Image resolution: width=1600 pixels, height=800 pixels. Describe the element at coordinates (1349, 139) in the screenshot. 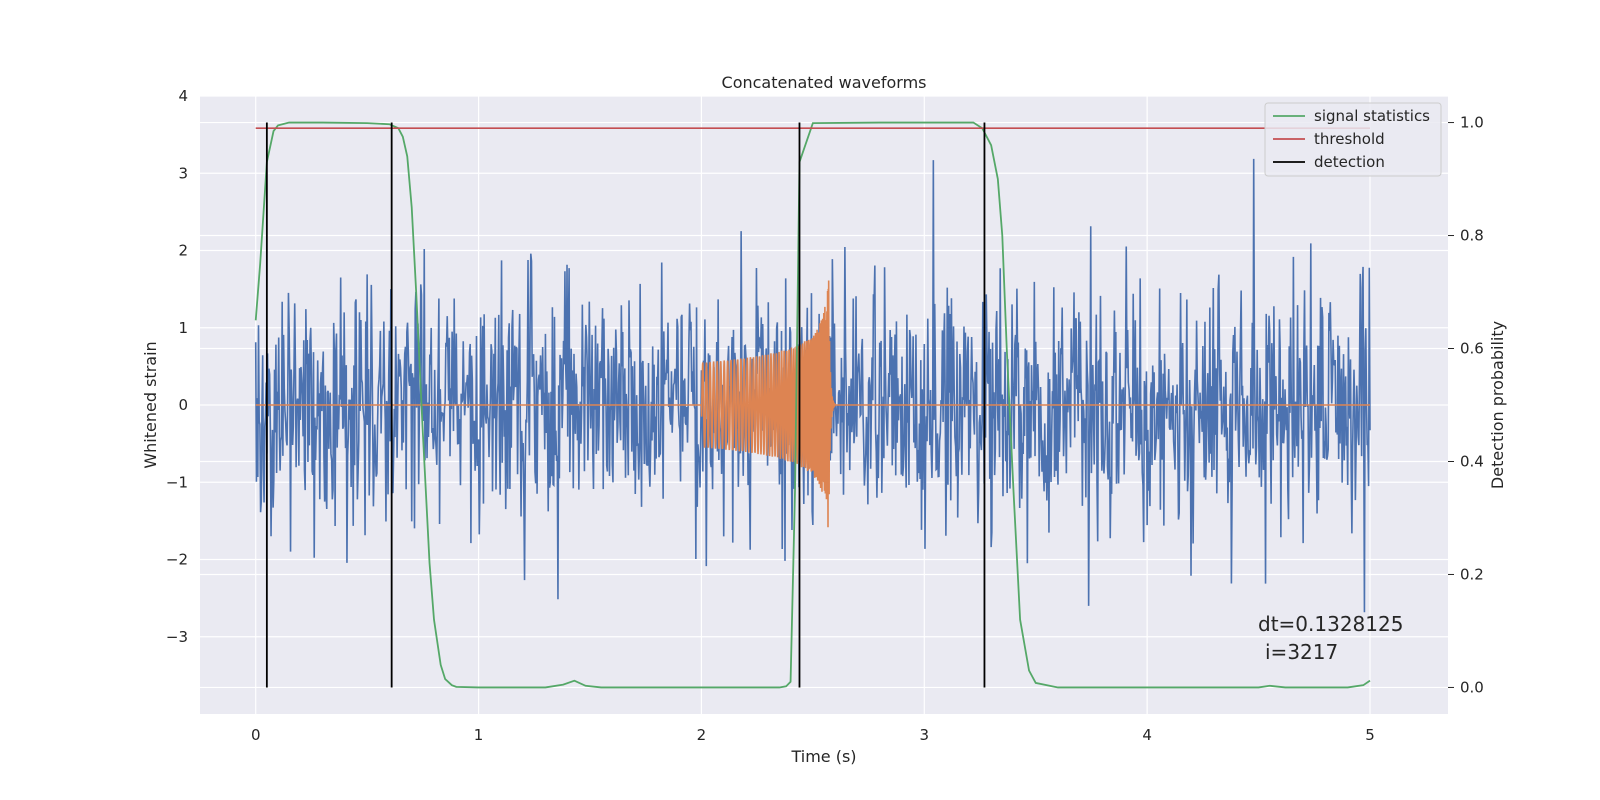

I see `legend-label-threshold: threshold` at that location.